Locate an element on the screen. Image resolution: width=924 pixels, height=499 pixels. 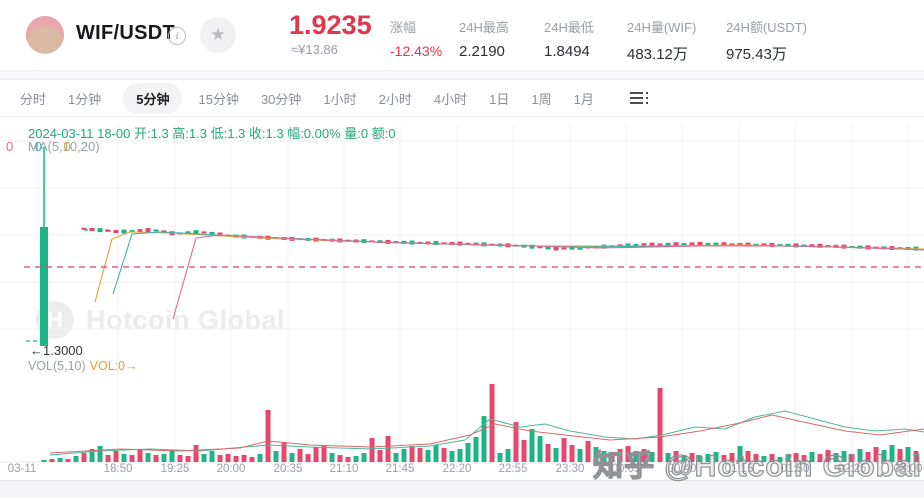
info-icon: i is located at coordinates (177, 36).